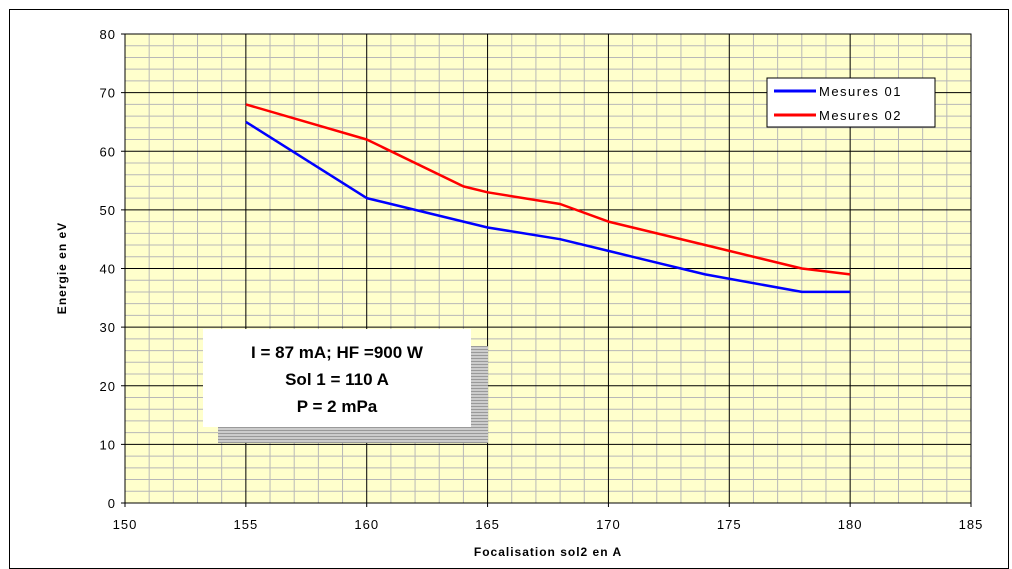 The height and width of the screenshot is (569, 1012). I want to click on info-line-3: P = 2 mPa, so click(337, 406).